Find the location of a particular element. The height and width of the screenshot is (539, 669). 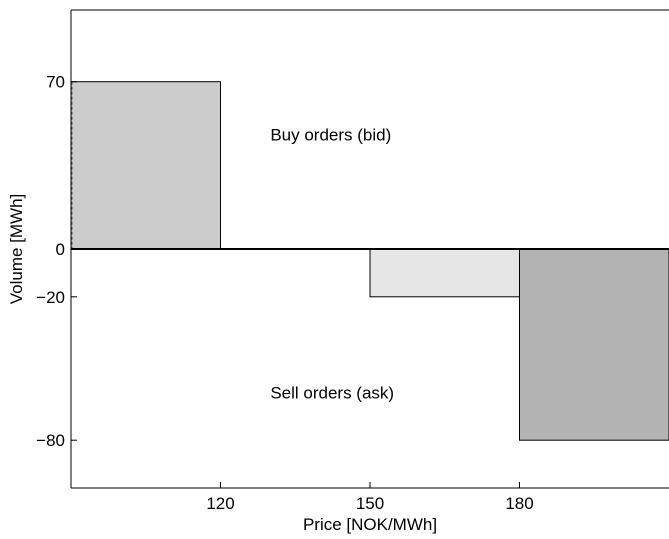

x-tick-label-120: 120 is located at coordinates (220, 503).